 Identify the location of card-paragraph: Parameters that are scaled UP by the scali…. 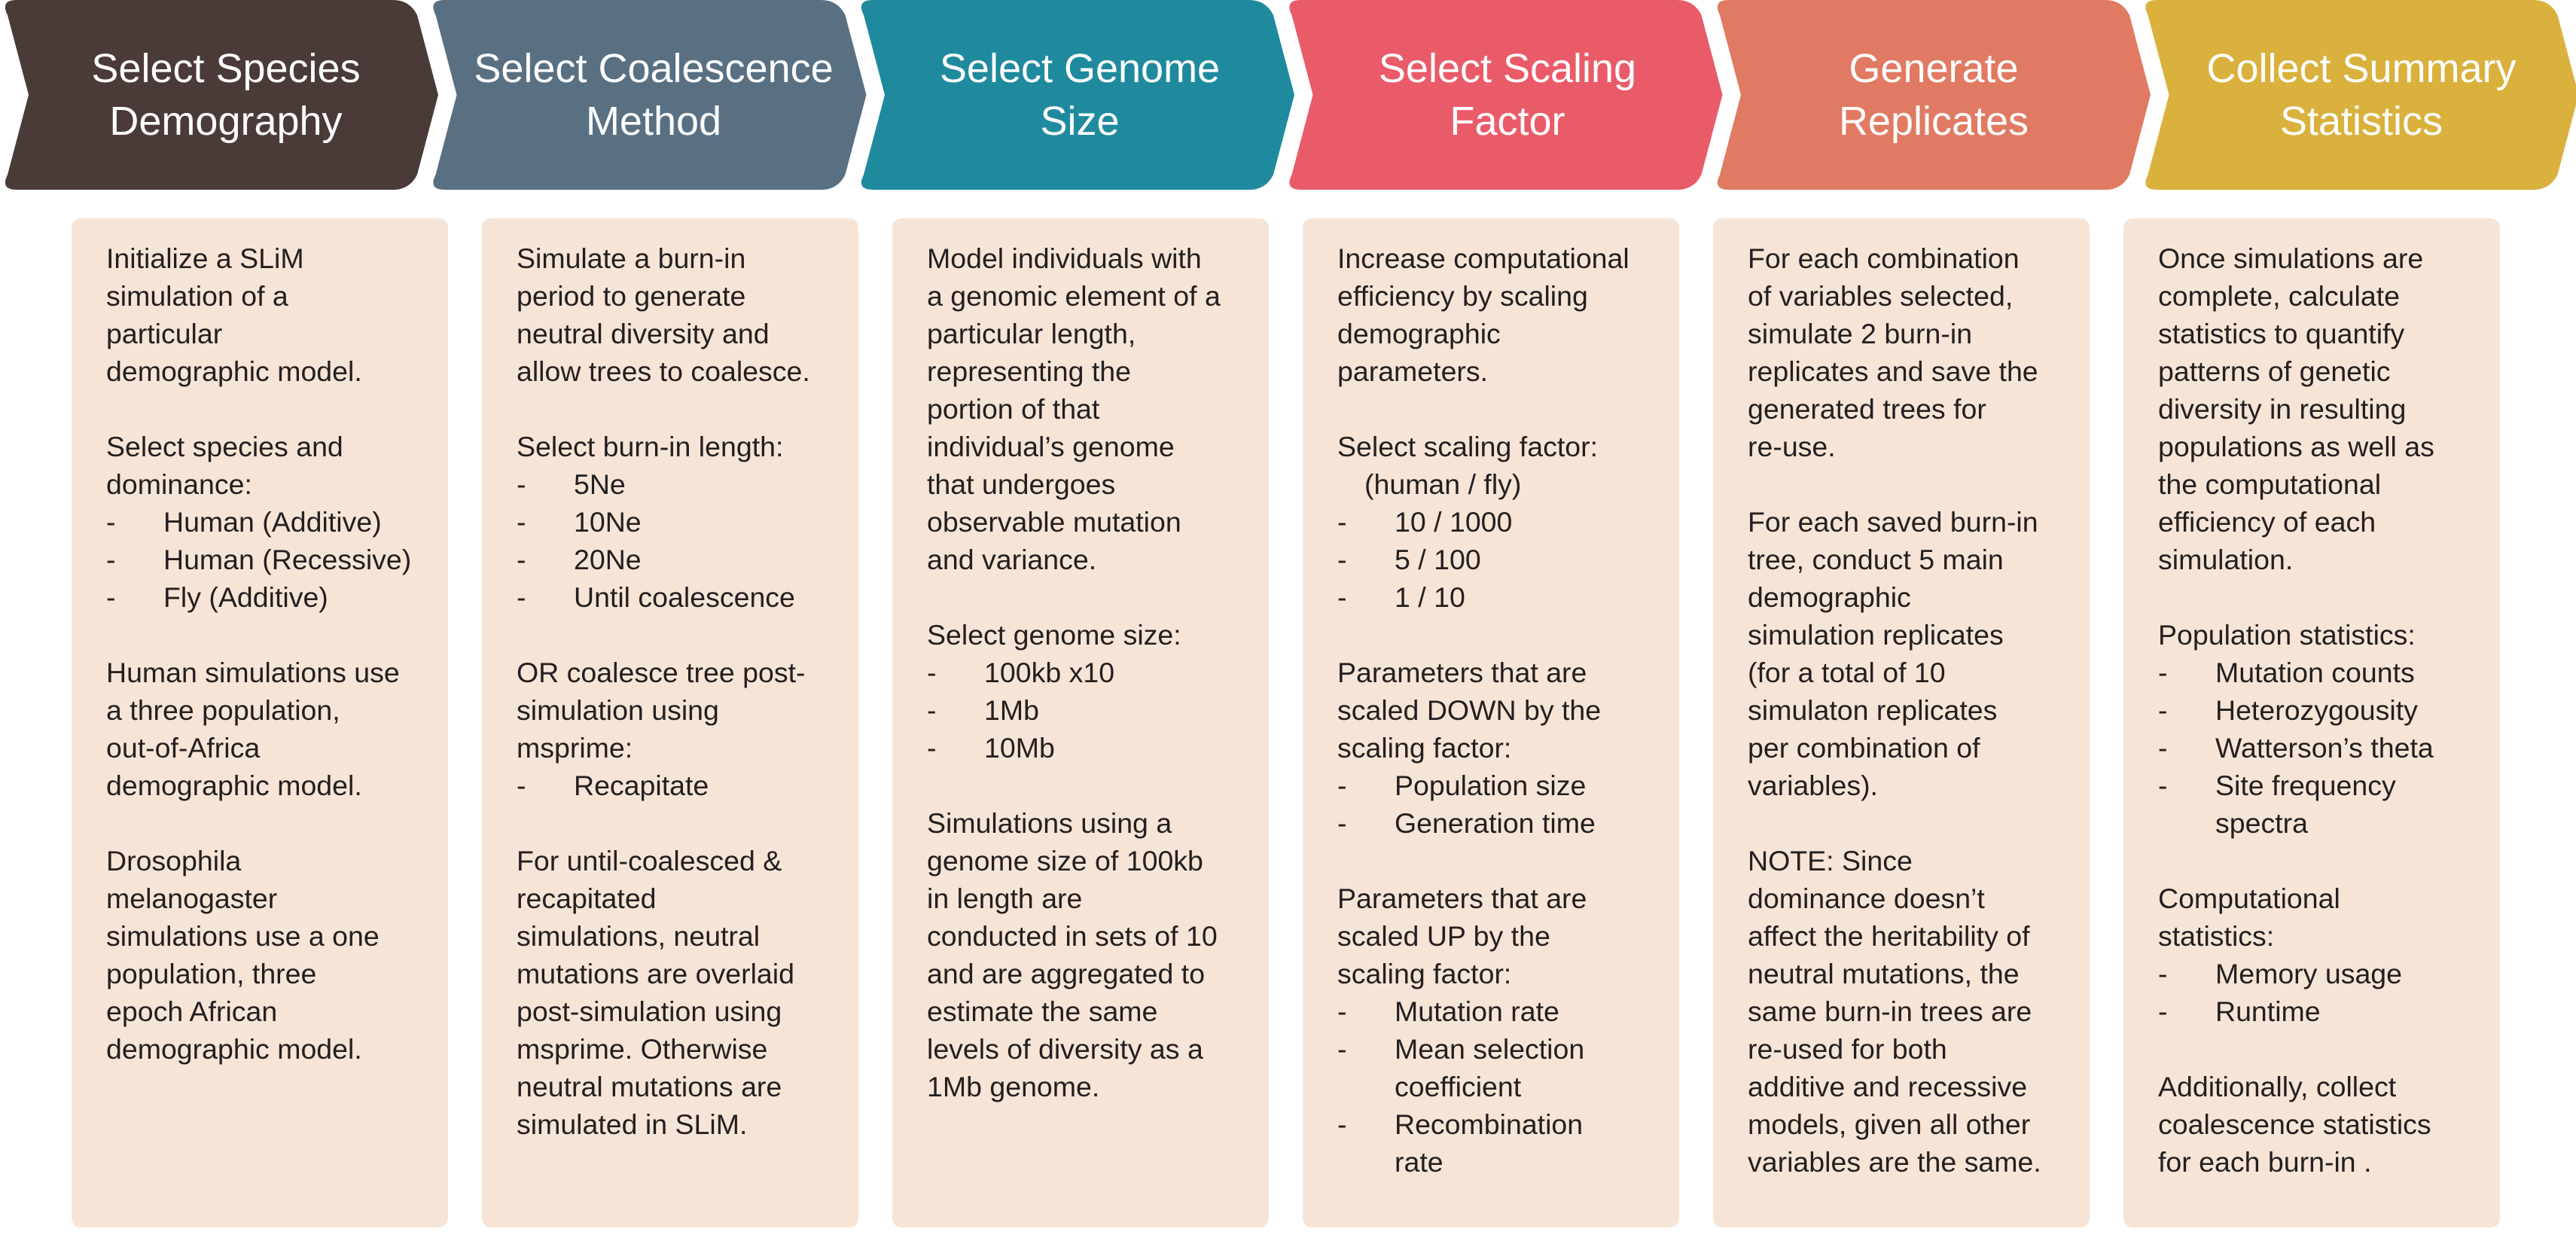
(1497, 1031).